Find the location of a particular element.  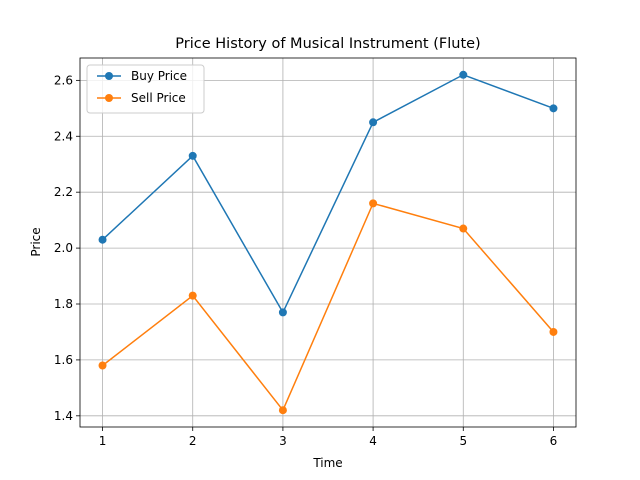

y-tick-label: 2.6 is located at coordinates (63, 80).